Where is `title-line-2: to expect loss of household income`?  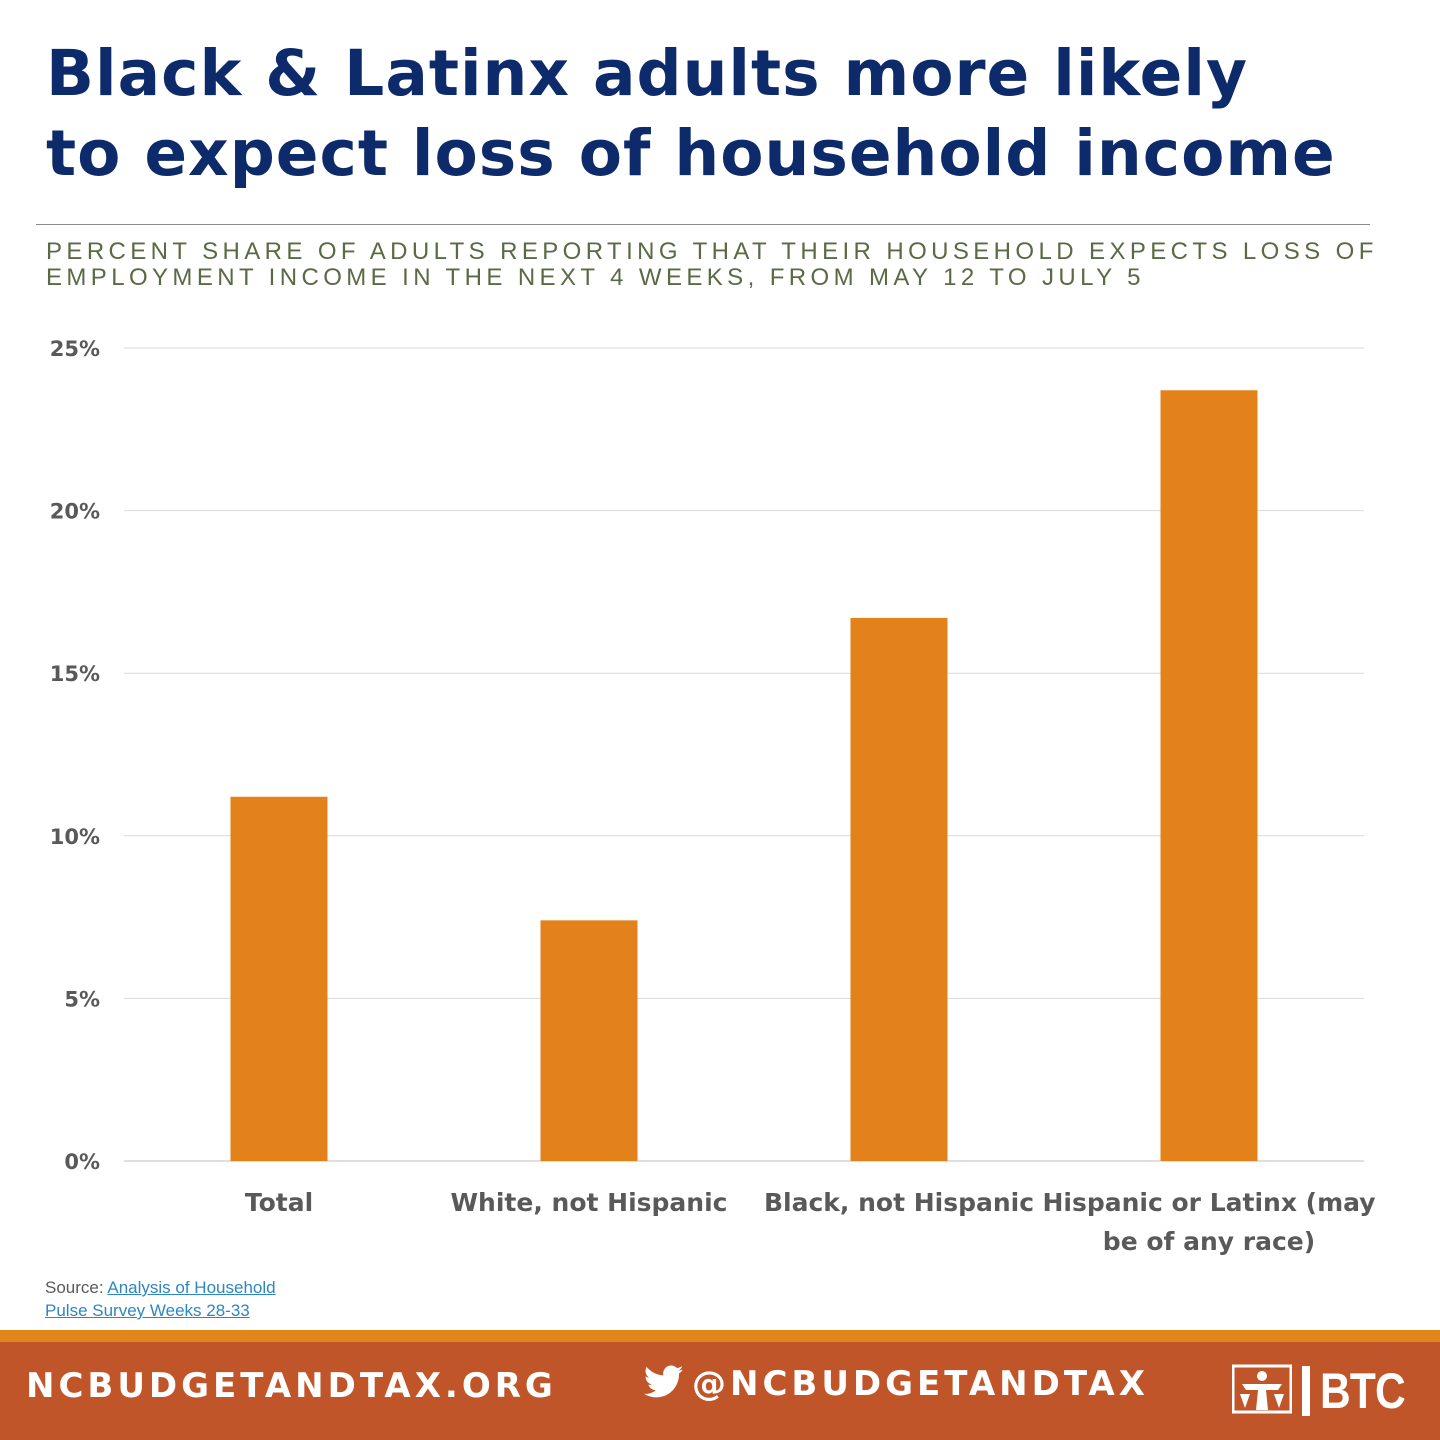
title-line-2: to expect loss of household income is located at coordinates (691, 153).